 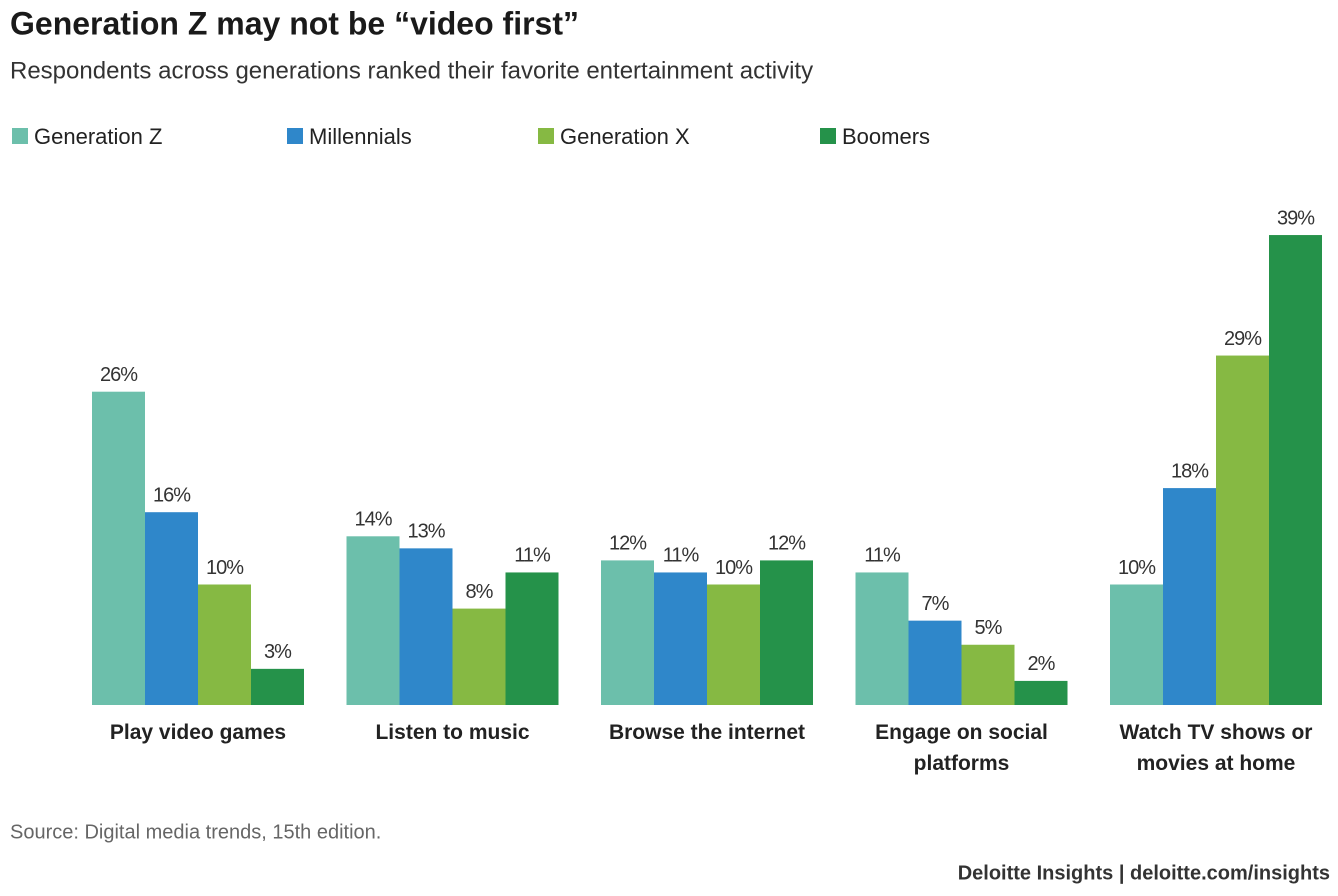 What do you see at coordinates (172, 495) in the screenshot?
I see `value-label: 16%` at bounding box center [172, 495].